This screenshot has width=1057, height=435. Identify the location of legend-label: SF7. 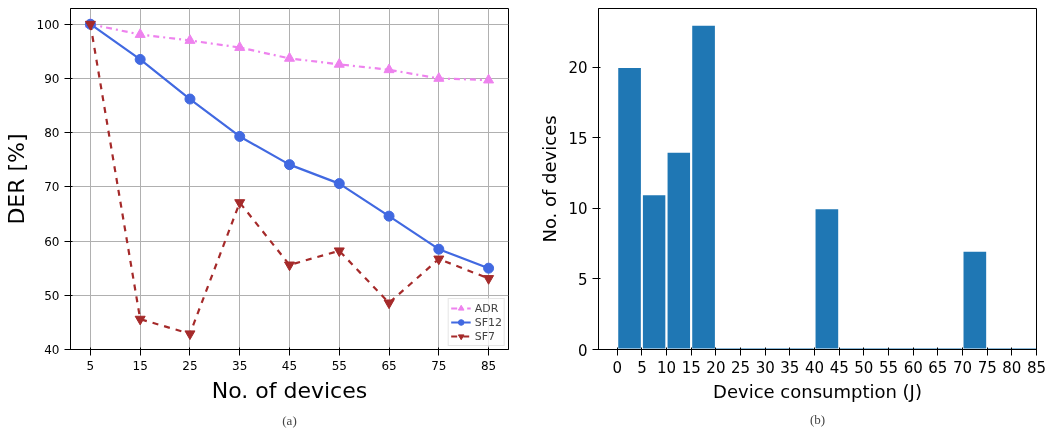
(484, 336).